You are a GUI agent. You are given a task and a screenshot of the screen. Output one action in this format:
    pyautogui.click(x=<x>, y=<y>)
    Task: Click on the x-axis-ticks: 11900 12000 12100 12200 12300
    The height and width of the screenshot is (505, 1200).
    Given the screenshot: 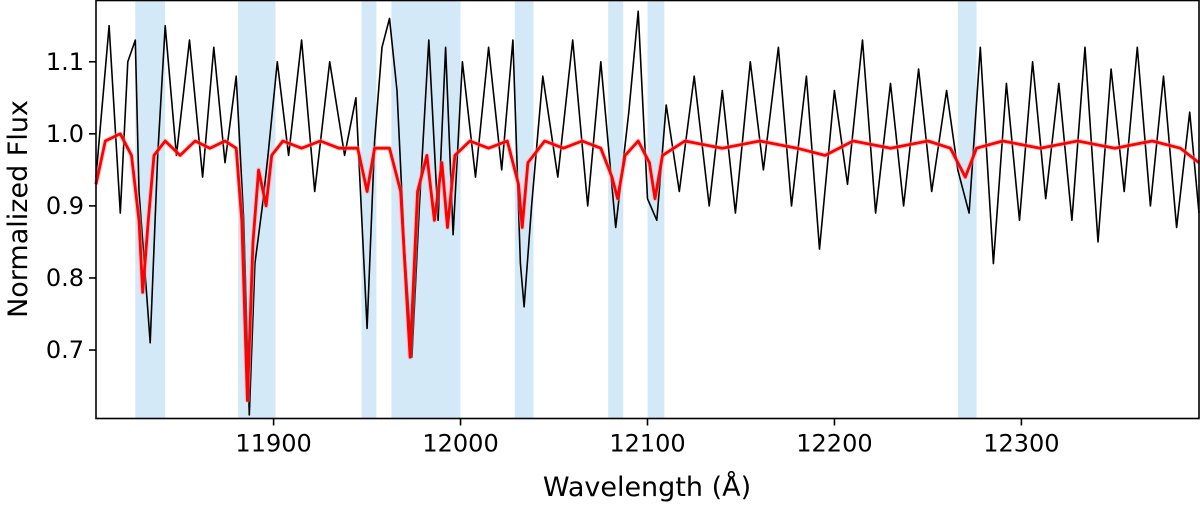 What is the action you would take?
    pyautogui.click(x=647, y=438)
    